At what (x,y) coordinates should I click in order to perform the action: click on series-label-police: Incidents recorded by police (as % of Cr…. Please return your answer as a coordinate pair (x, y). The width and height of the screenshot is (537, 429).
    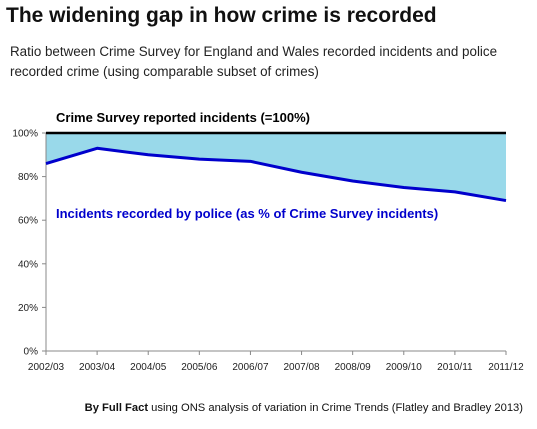
    Looking at the image, I should click on (247, 213).